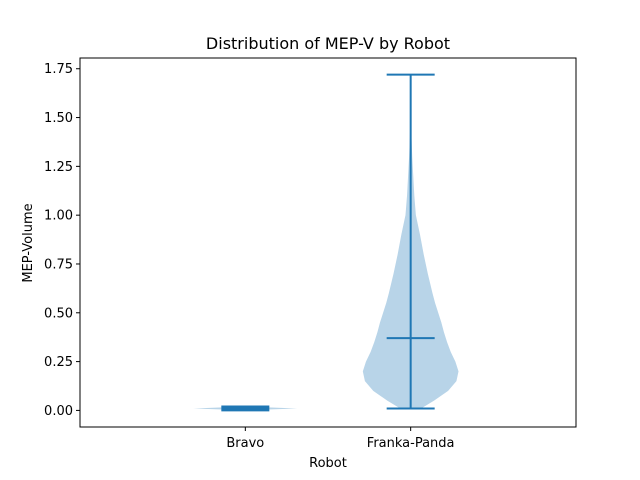  What do you see at coordinates (28, 242) in the screenshot?
I see `y-axis-label: MEP-Volume` at bounding box center [28, 242].